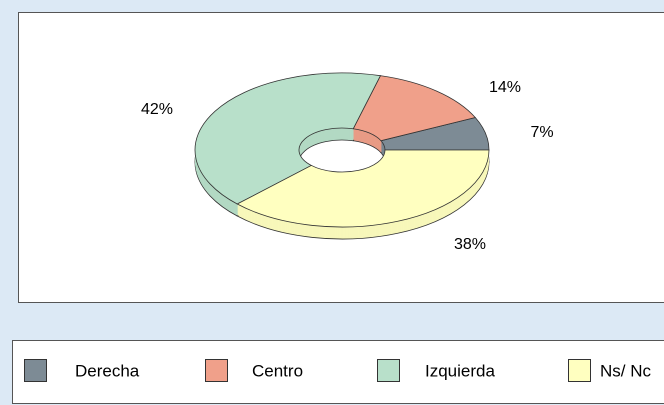 The image size is (664, 405). I want to click on legend-label: Izquierda, so click(460, 370).